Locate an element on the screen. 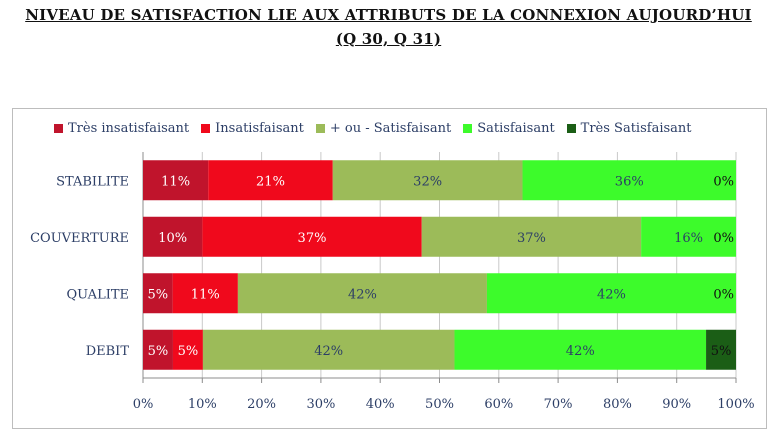 The height and width of the screenshot is (437, 777). legend-label: Insatisfaisant is located at coordinates (259, 128).